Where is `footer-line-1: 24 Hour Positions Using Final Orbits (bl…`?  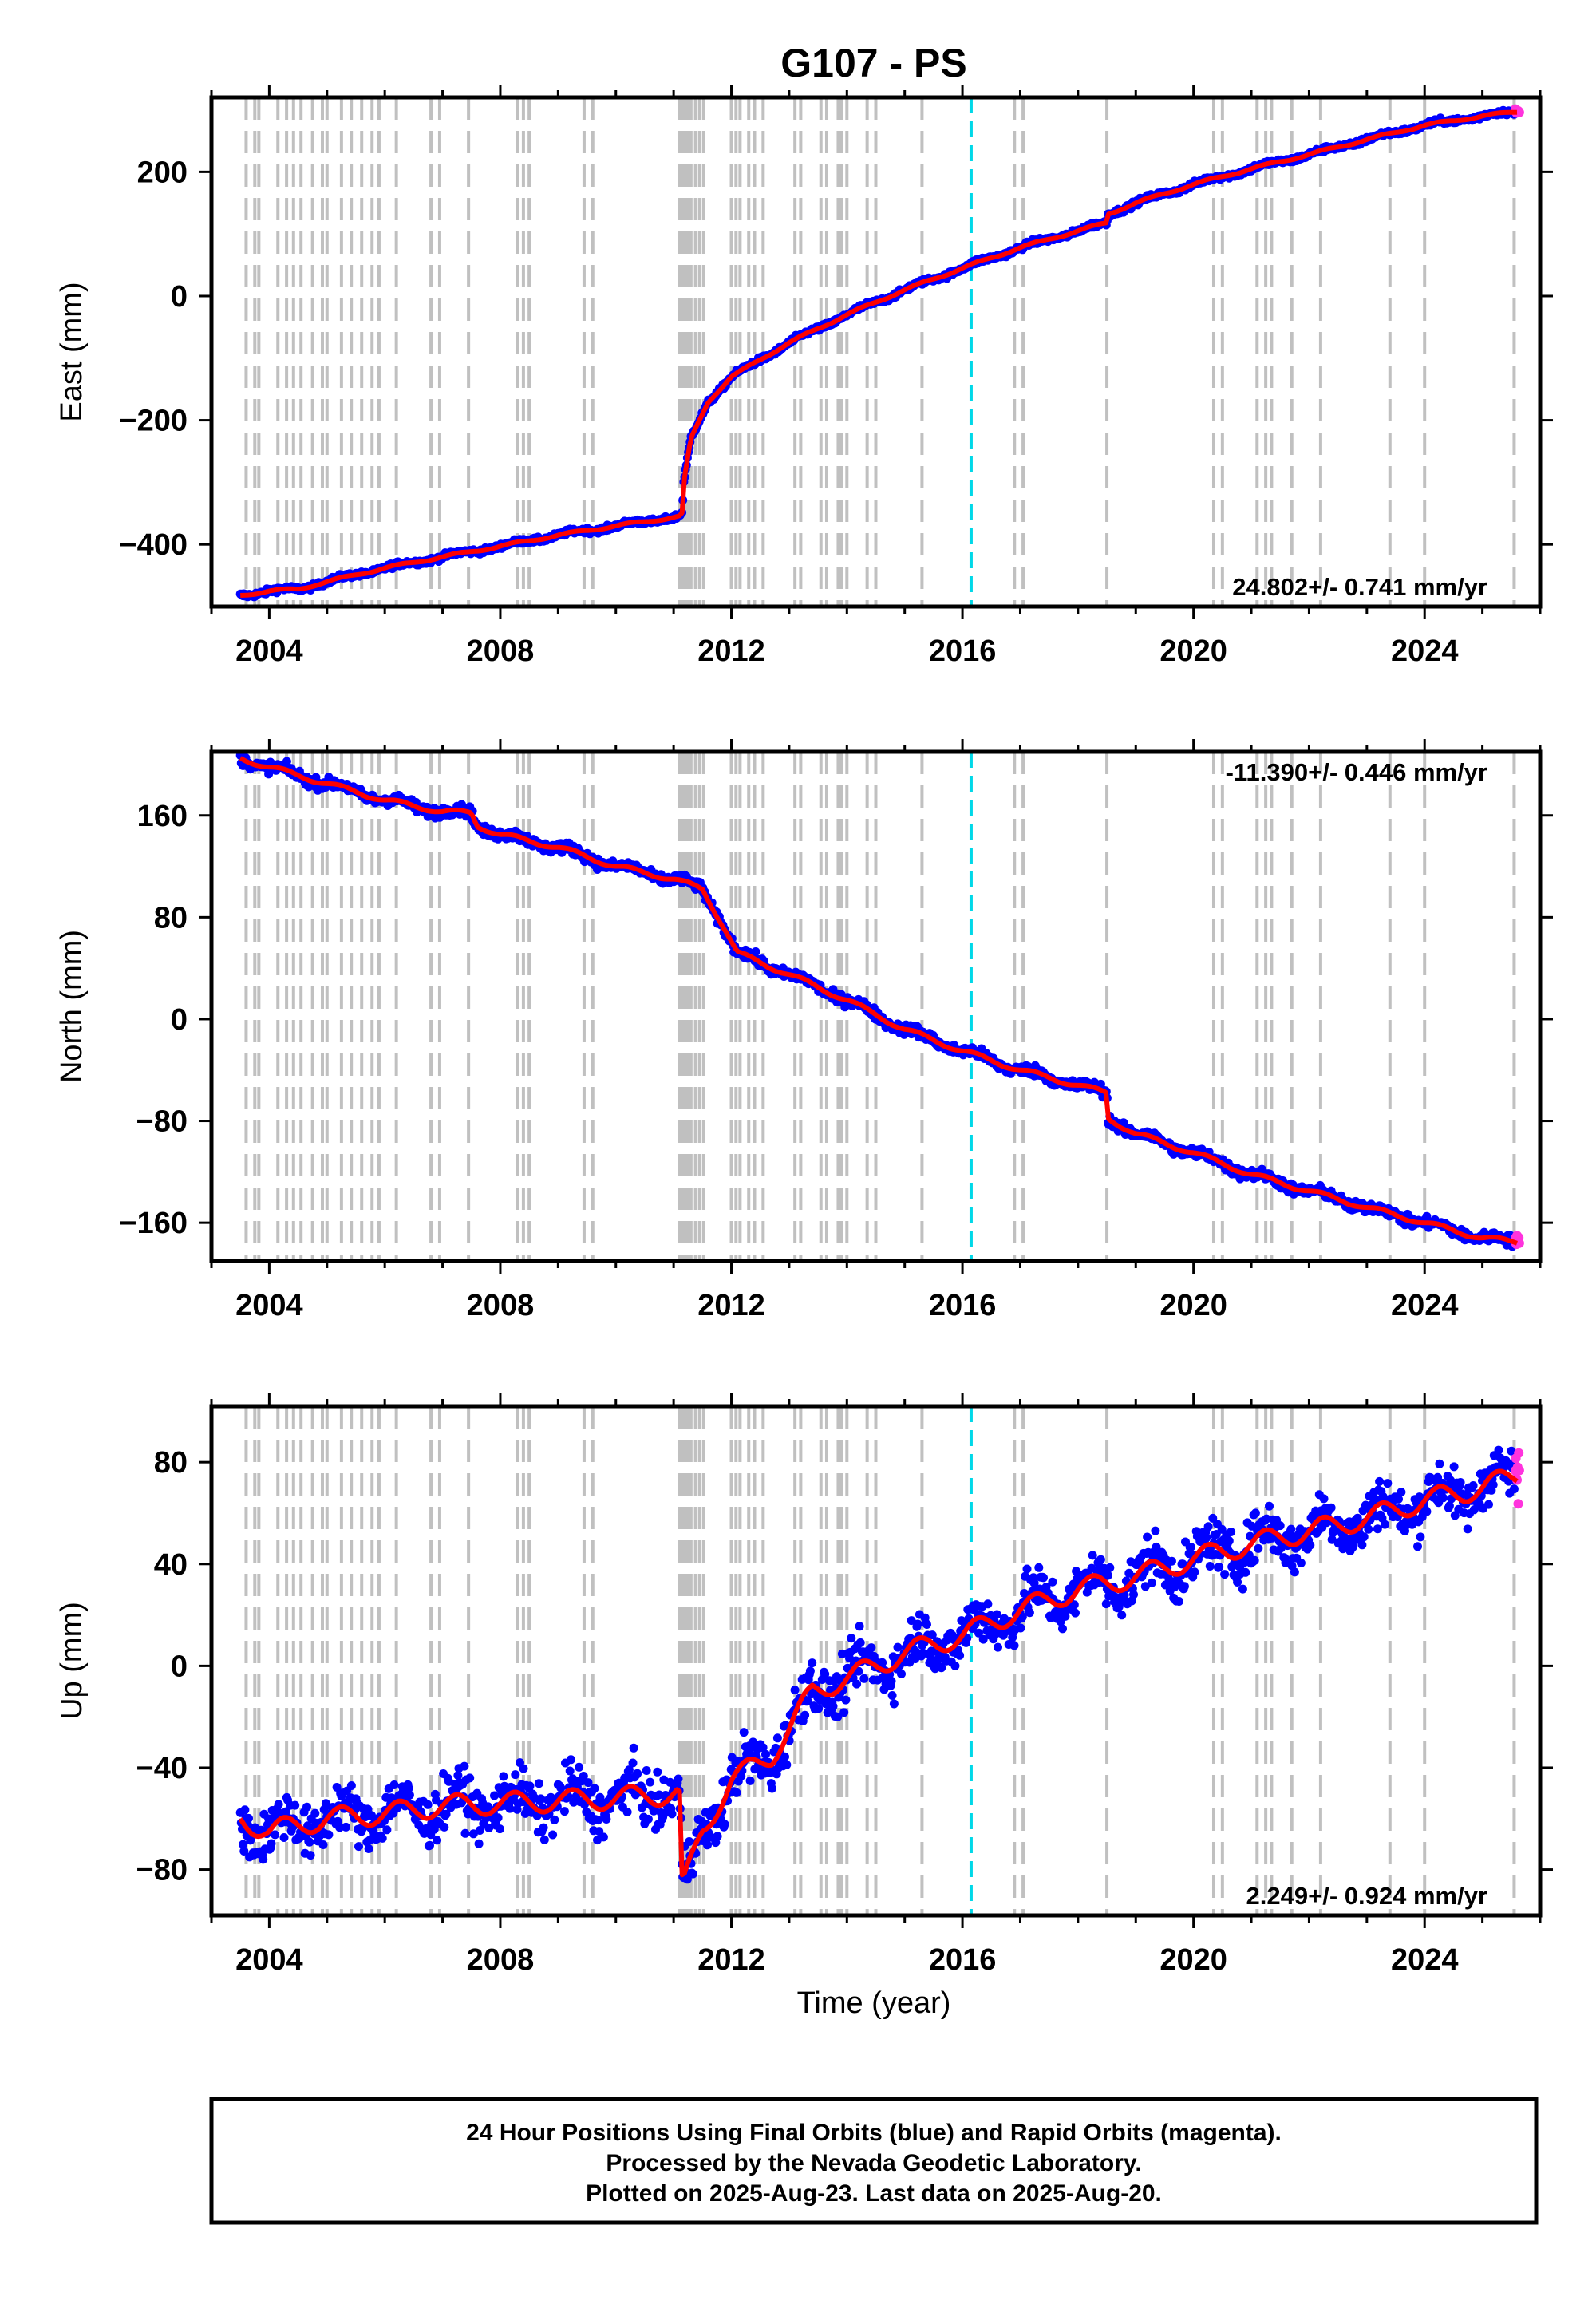 footer-line-1: 24 Hour Positions Using Final Orbits (bl… is located at coordinates (874, 2133).